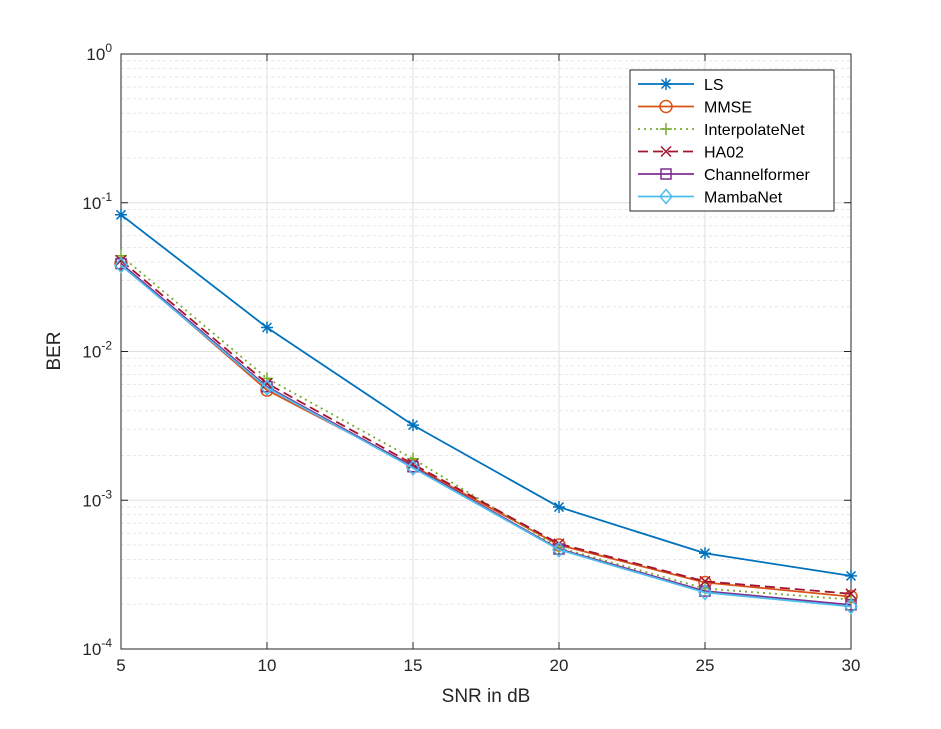 Image resolution: width=941 pixels, height=729 pixels. Describe the element at coordinates (666, 129) in the screenshot. I see `legend-marker-interpolatenet` at that location.